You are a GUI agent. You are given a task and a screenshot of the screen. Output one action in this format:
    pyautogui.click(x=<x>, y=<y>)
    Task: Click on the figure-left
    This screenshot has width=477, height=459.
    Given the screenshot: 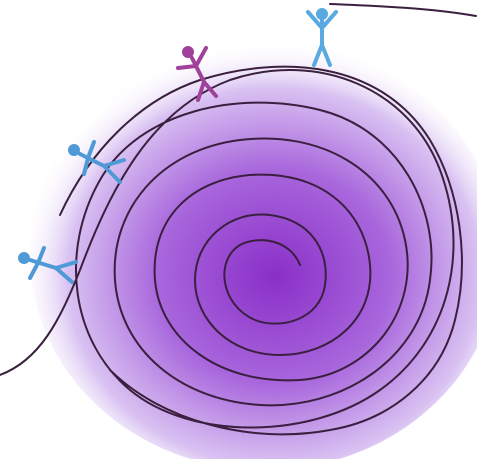 What is the action you would take?
    pyautogui.click(x=97, y=162)
    